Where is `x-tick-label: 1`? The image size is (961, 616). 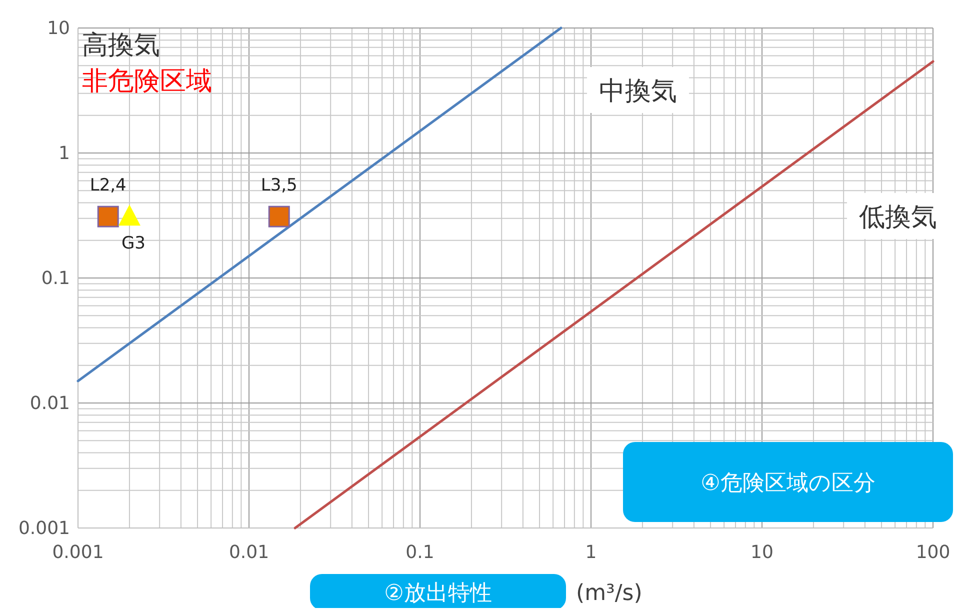 x-tick-label: 1 is located at coordinates (591, 552).